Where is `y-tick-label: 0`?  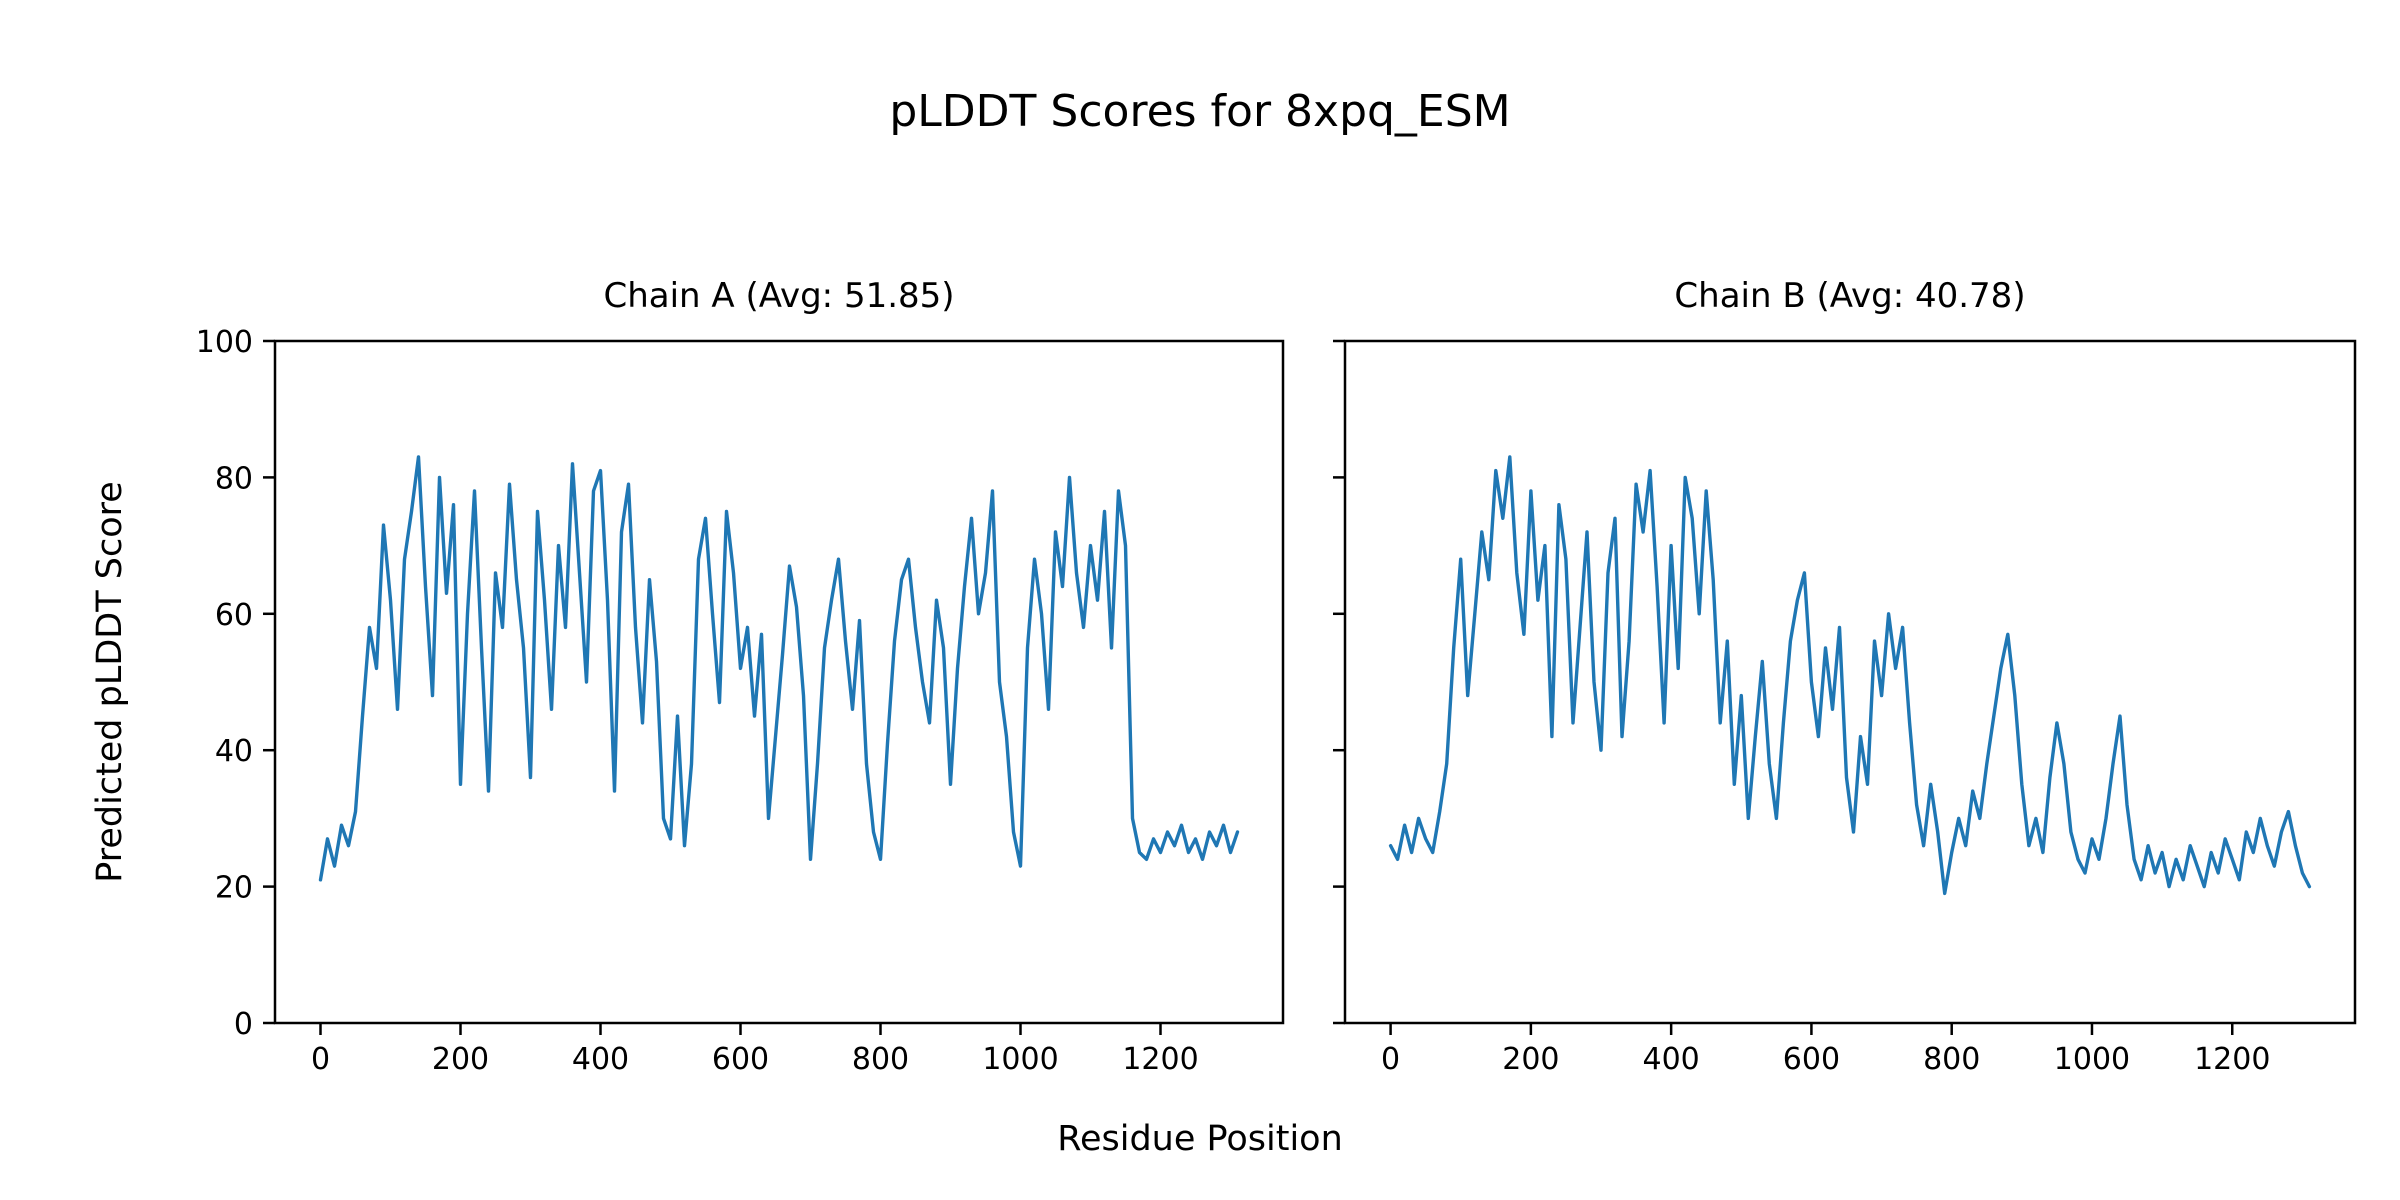
y-tick-label: 0 is located at coordinates (243, 1024).